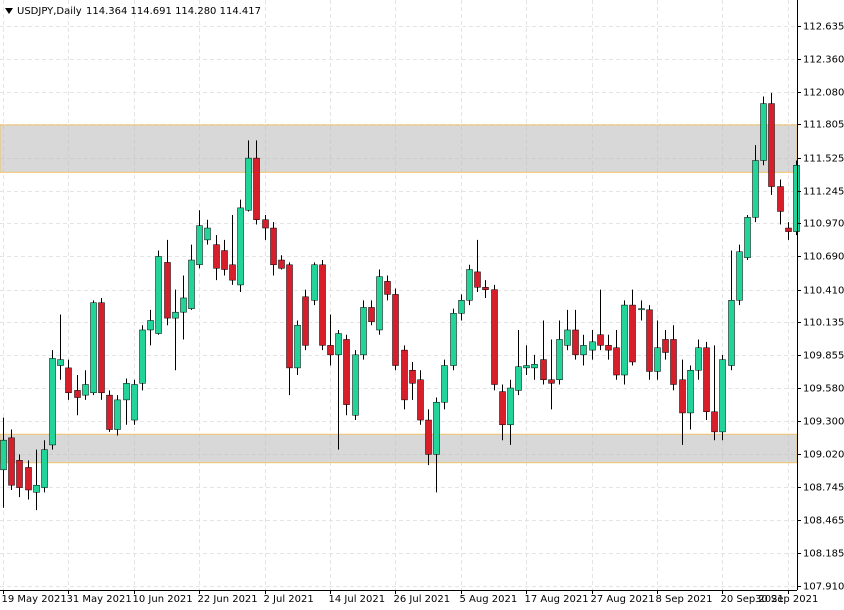 The width and height of the screenshot is (844, 610). I want to click on symbol-label: USDJPY,Daily, so click(49, 11).